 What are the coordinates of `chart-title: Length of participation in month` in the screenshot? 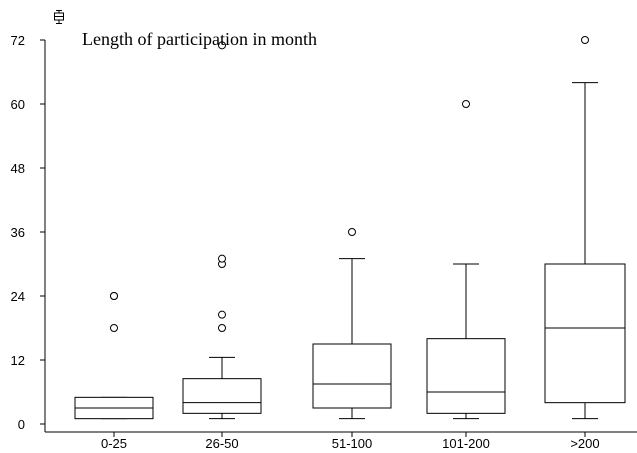 It's located at (199, 39).